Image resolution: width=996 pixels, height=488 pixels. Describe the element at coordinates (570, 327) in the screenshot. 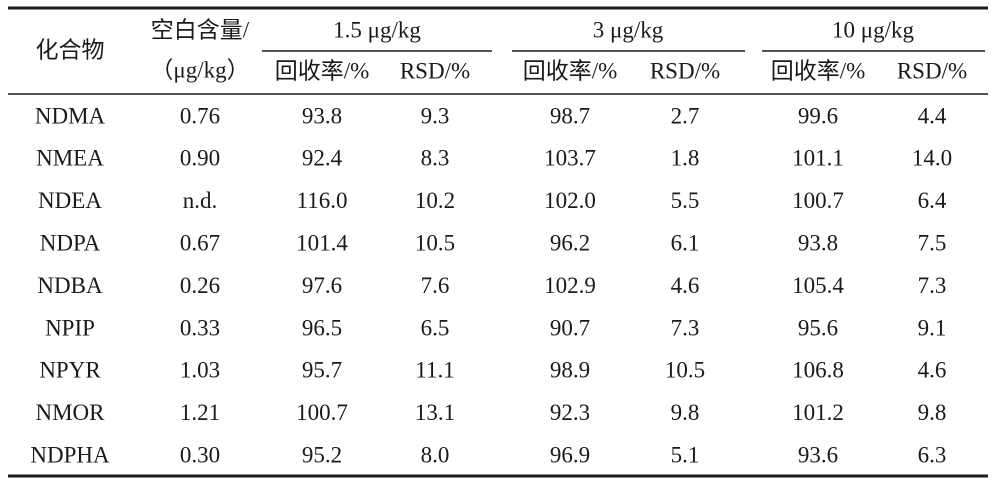

I see `cell: 90.7` at that location.